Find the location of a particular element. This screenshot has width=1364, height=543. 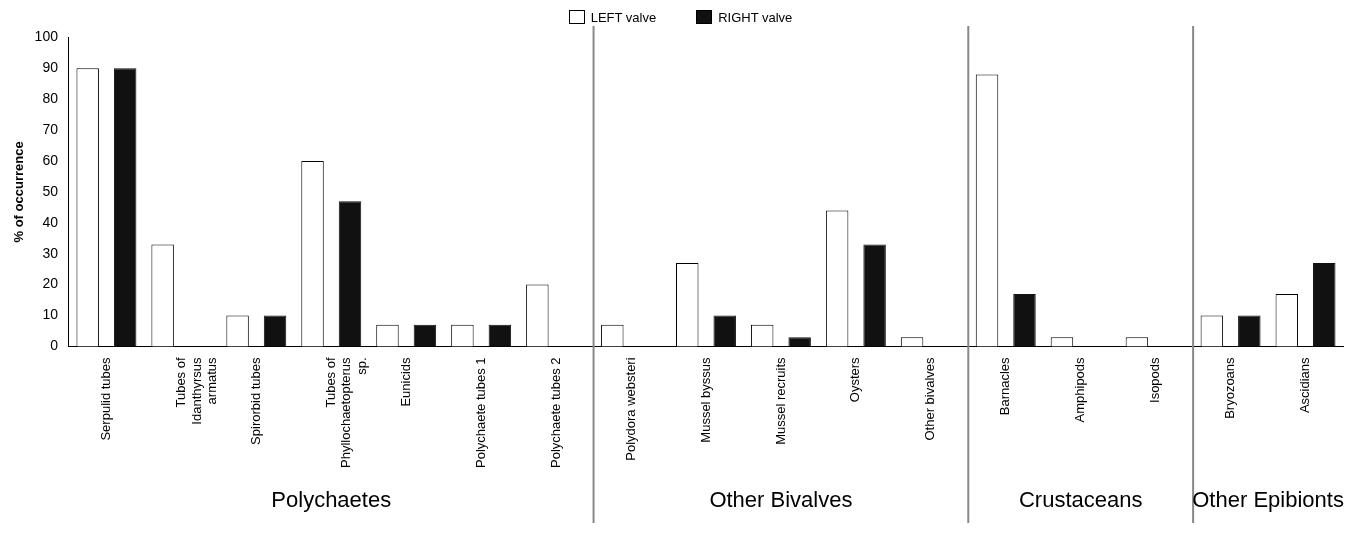

x-tick-label: Eunicids is located at coordinates (405, 381).